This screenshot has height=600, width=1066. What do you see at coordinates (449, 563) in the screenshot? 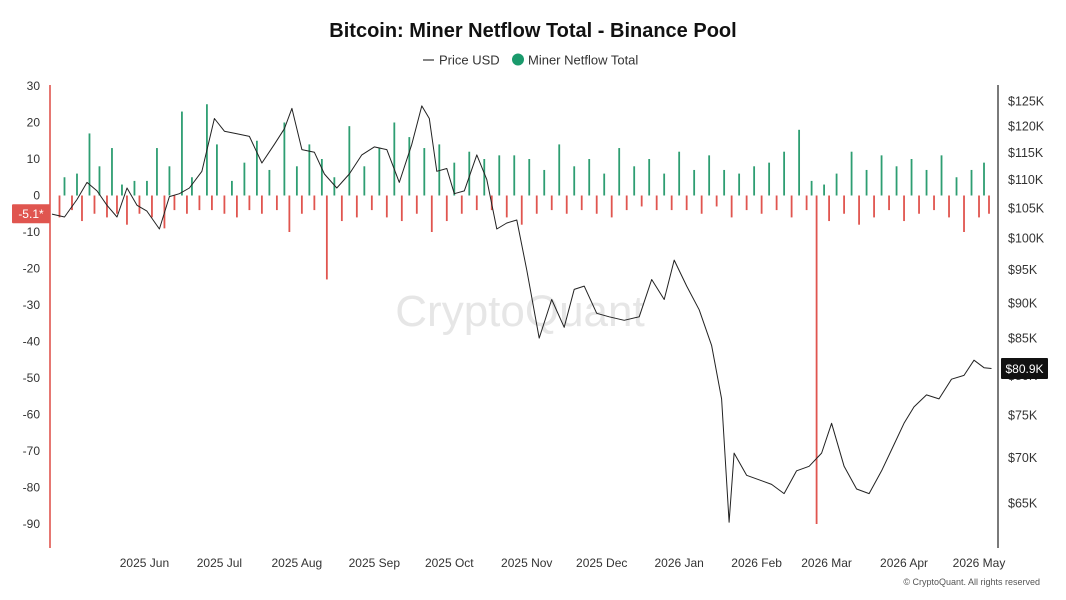
I see `x-tick-label: 2025 Oct` at bounding box center [449, 563].